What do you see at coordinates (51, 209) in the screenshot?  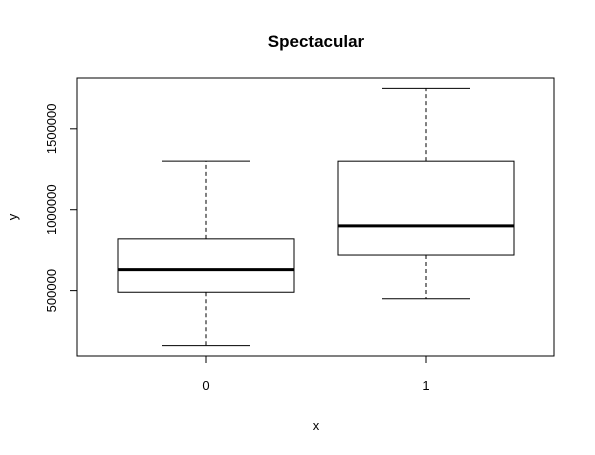 I see `y-tick-label-1: 1000000` at bounding box center [51, 209].